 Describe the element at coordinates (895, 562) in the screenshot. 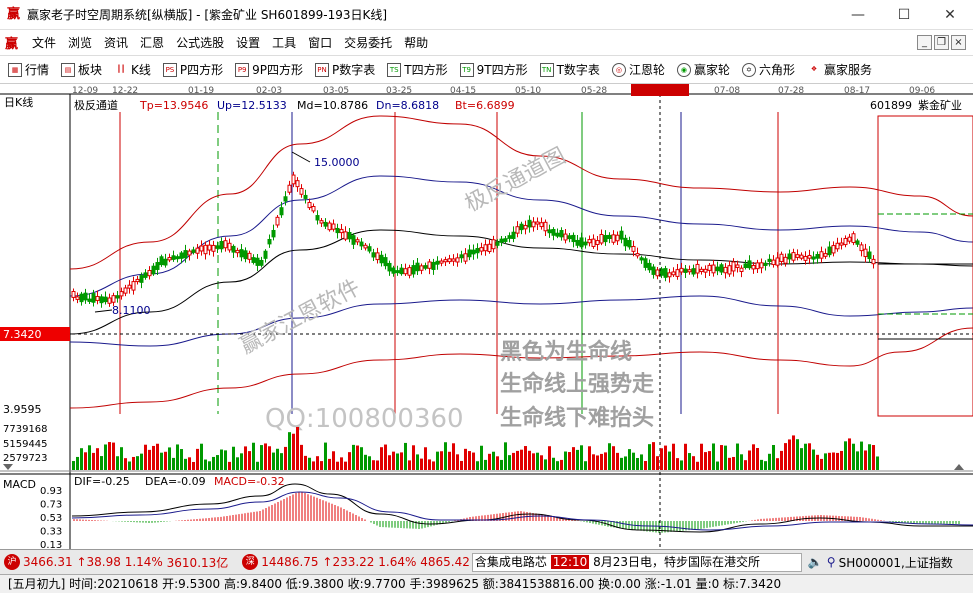

I see `index-selector: SH000001,上证指数` at that location.